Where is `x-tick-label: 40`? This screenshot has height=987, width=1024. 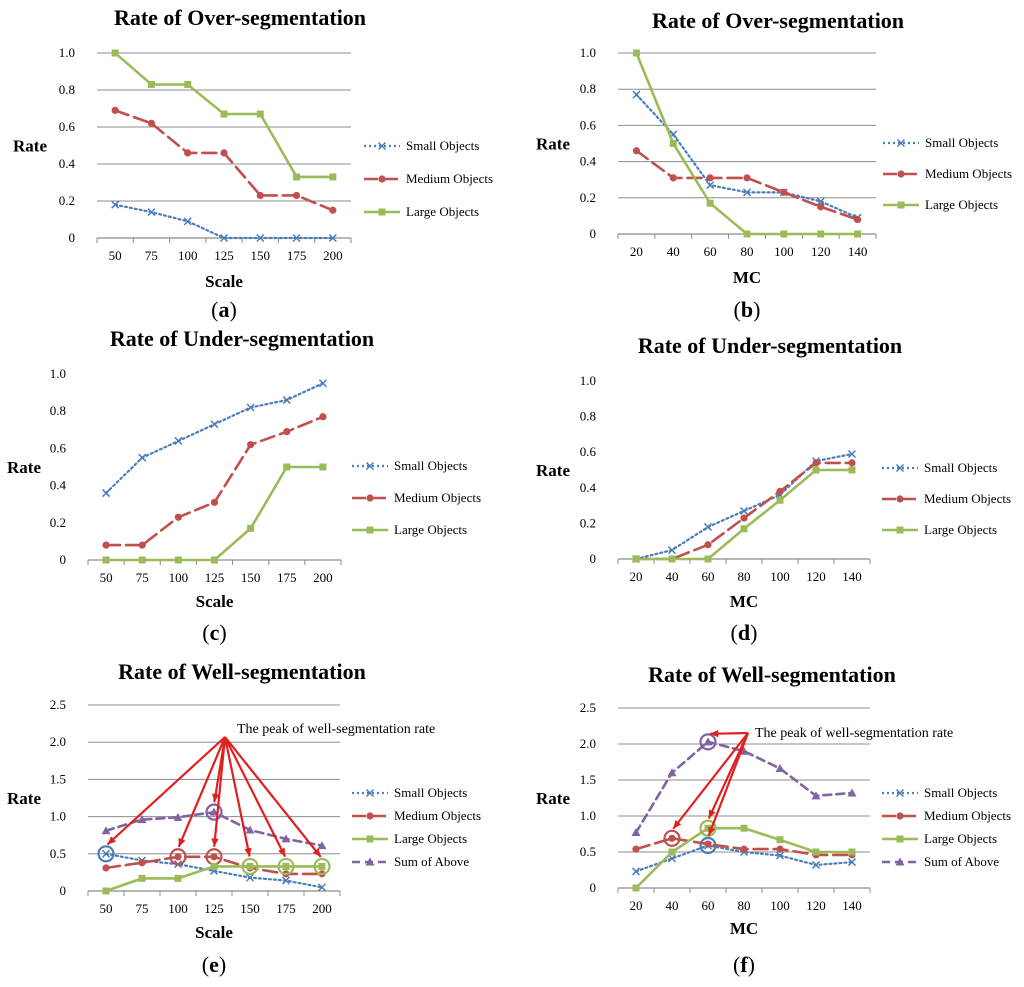
x-tick-label: 40 is located at coordinates (672, 905).